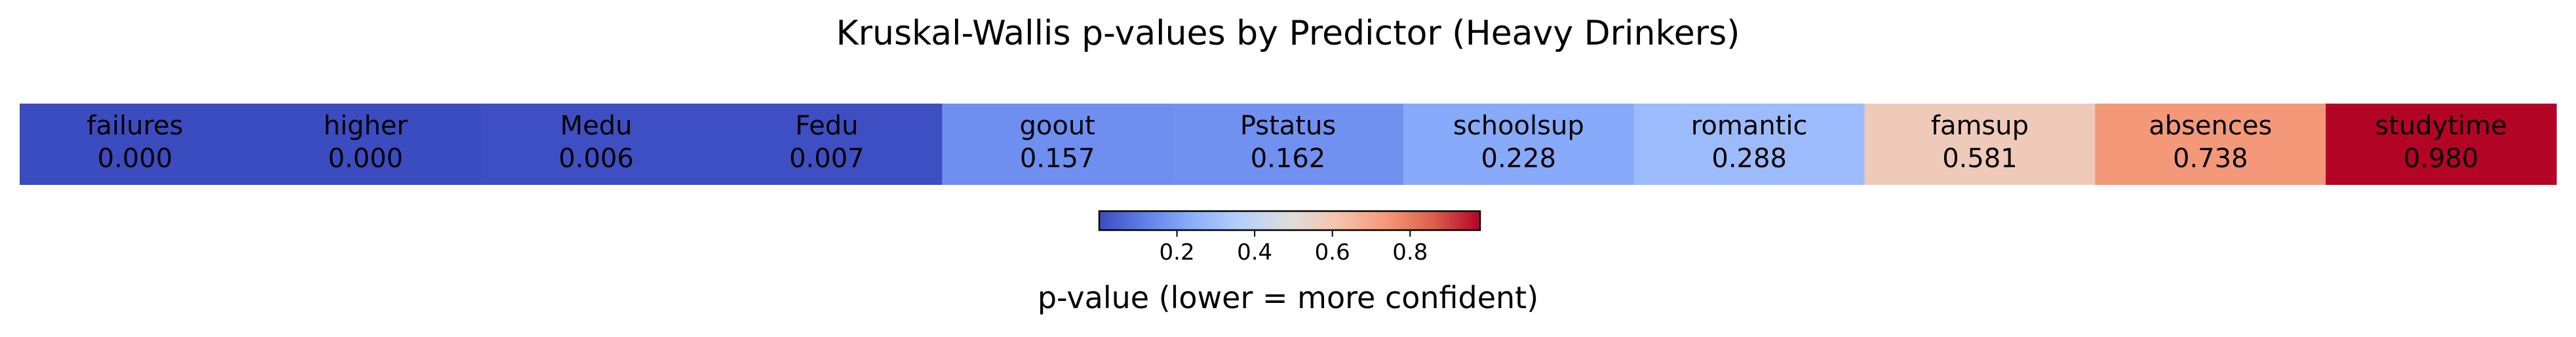  What do you see at coordinates (596, 126) in the screenshot?
I see `cell-category-label: Medu` at bounding box center [596, 126].